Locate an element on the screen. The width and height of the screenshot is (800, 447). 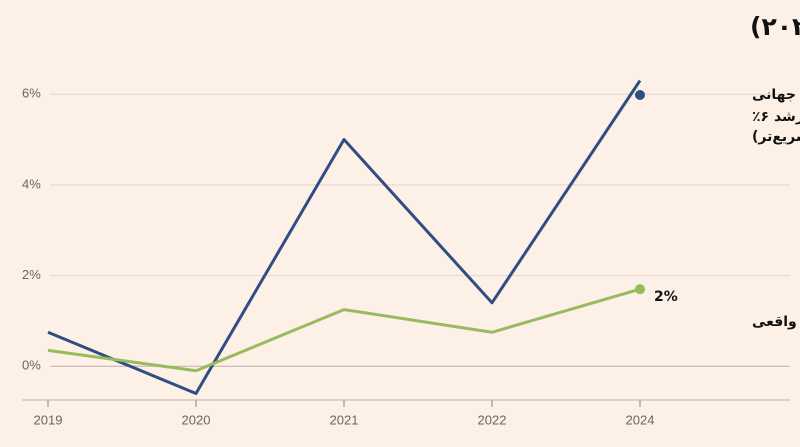
annotation: حجم تجارت واقعی is located at coordinates (776, 322).